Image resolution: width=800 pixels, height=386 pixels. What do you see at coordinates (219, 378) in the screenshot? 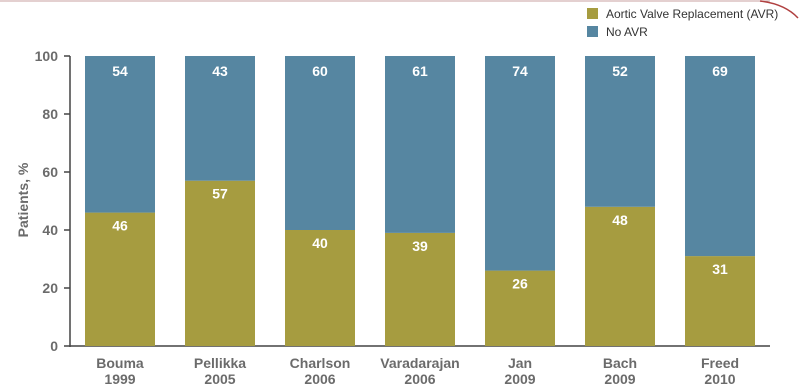
I see `x-tick-label-year: 2005` at bounding box center [219, 378].